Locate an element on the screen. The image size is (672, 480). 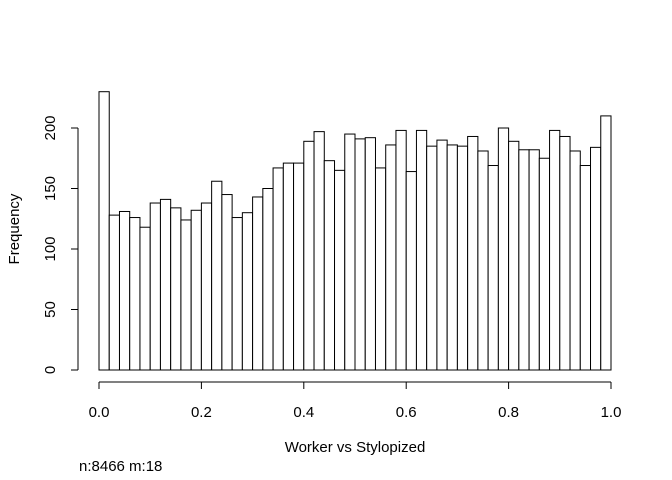
x-tick-label: 0.2 is located at coordinates (201, 412).